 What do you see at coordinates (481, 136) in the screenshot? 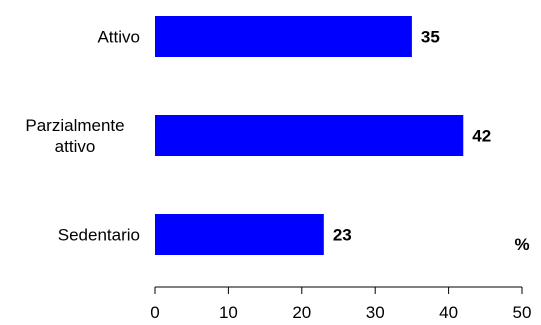
I see `data-label-1: 42` at bounding box center [481, 136].